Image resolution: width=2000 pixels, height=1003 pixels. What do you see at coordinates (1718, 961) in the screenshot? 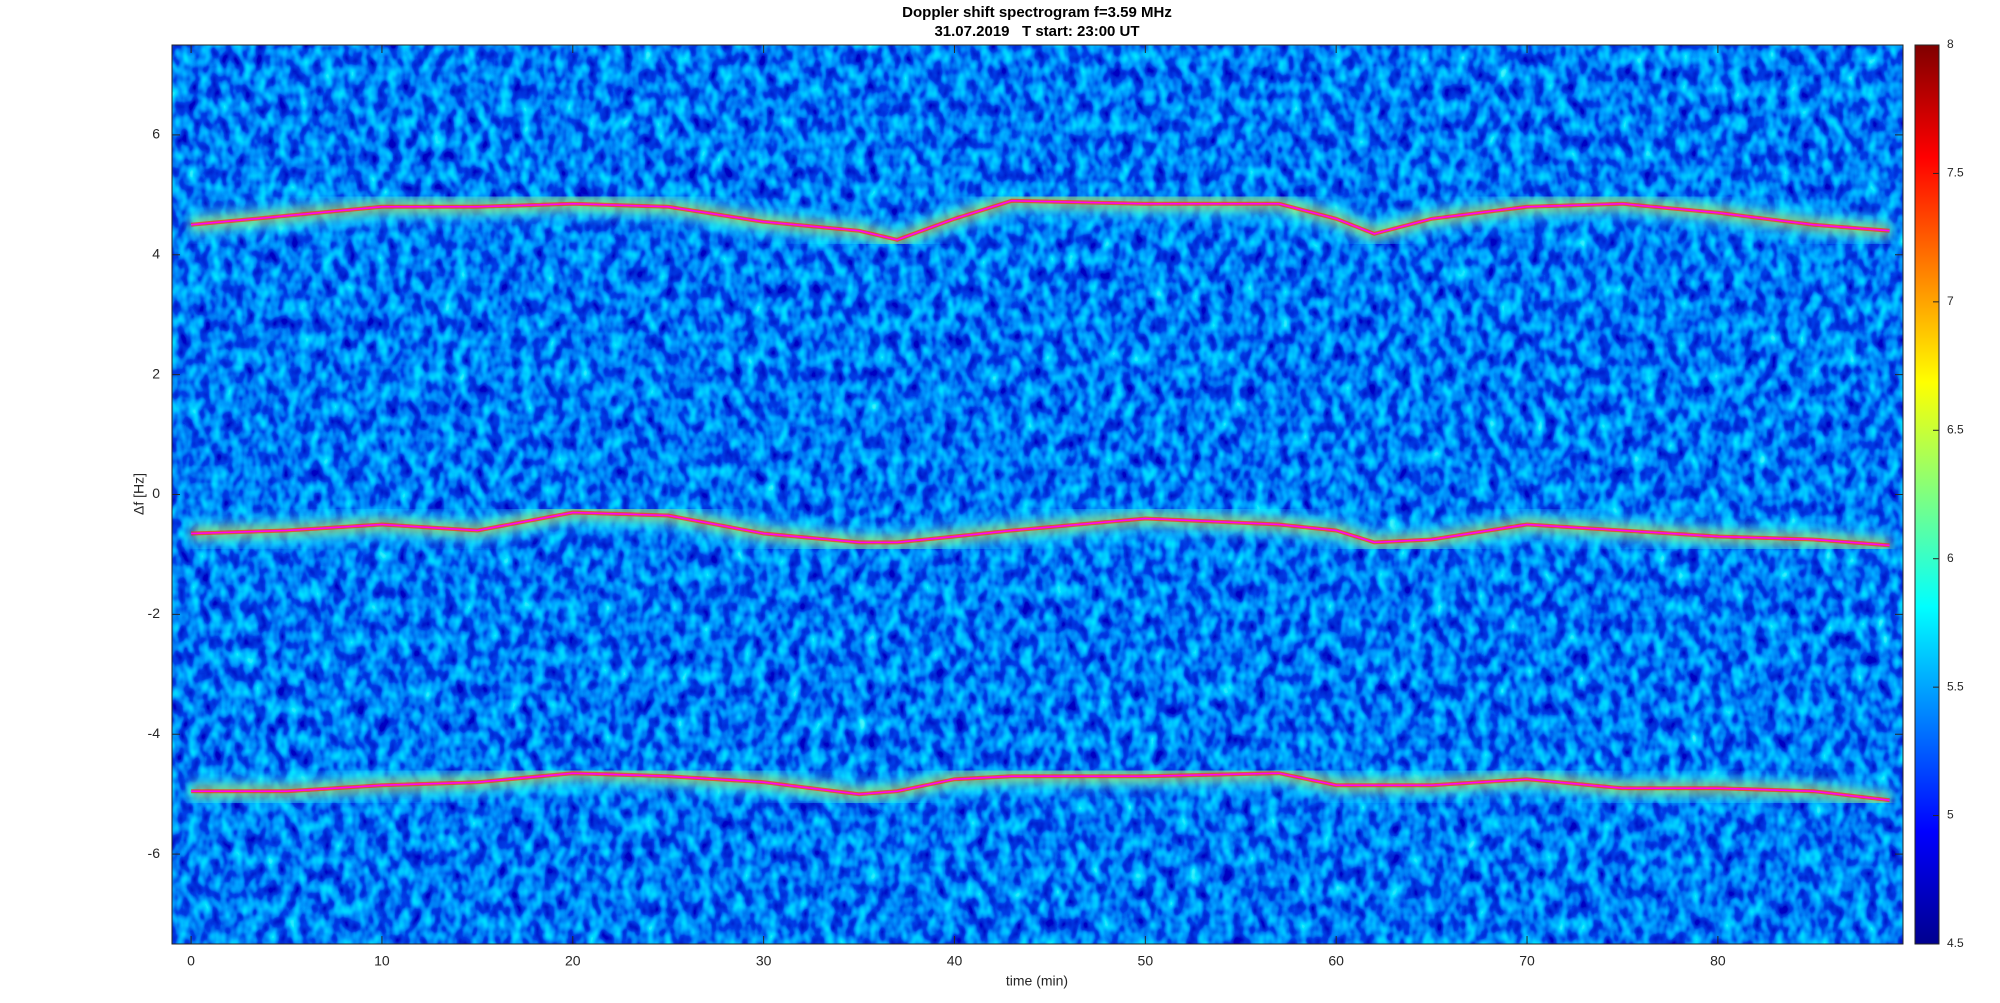
I see `x-tick-label: 80` at bounding box center [1718, 961].